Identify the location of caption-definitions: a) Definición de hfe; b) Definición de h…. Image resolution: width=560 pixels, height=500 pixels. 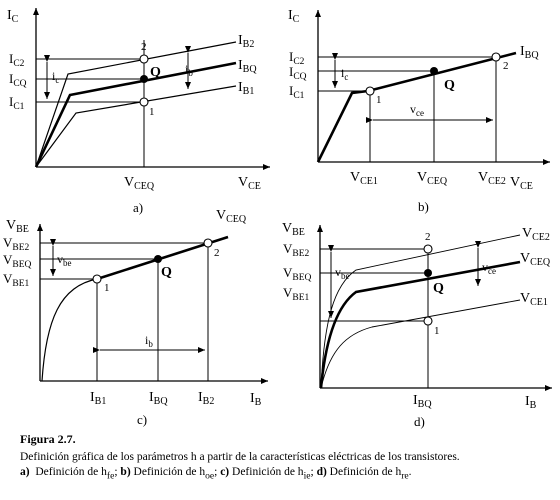
(216, 474).